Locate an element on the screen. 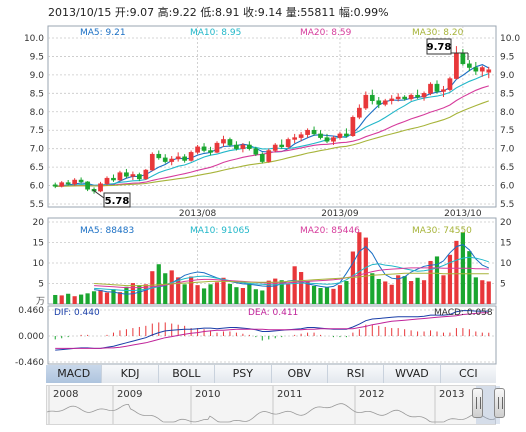  tab-wvad: WVAD is located at coordinates (411, 374).